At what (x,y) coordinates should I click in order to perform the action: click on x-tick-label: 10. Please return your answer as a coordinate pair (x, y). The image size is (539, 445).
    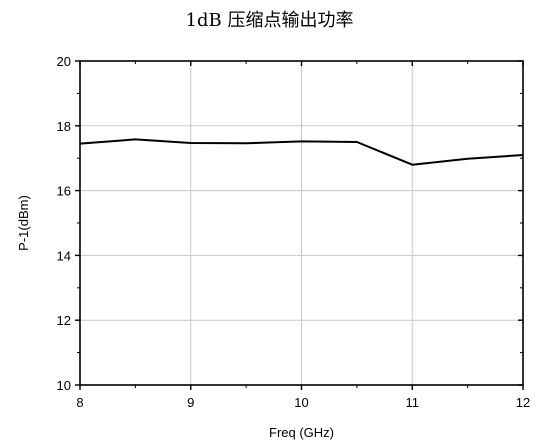
    Looking at the image, I should click on (301, 402).